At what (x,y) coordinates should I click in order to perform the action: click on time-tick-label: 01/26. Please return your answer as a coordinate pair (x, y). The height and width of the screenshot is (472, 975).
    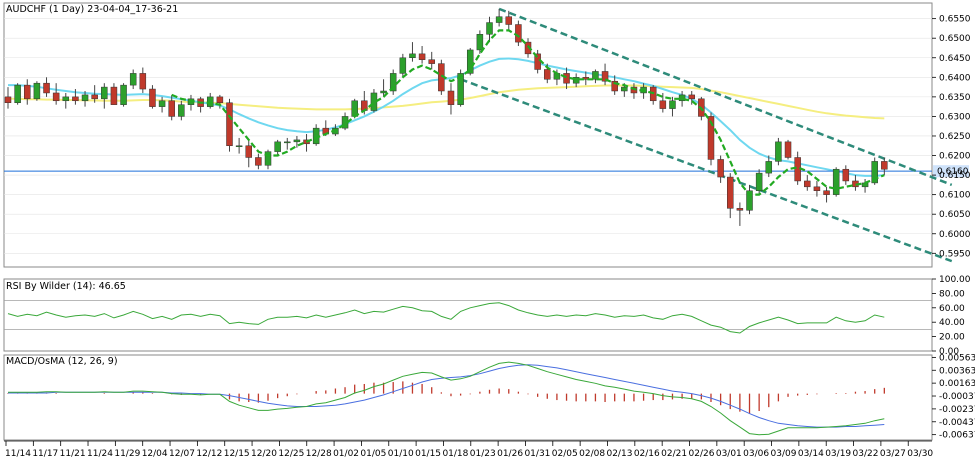
    Looking at the image, I should click on (510, 454).